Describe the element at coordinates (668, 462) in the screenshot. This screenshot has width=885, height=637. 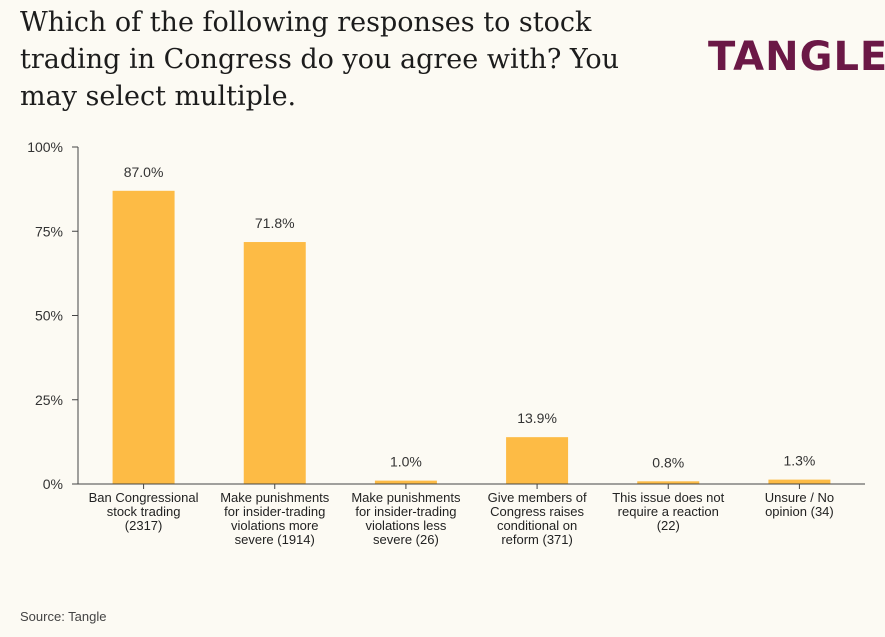
I see `value-label: 0.8%` at that location.